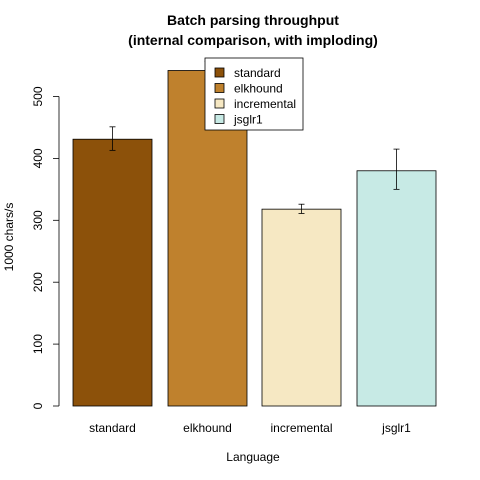 The image size is (480, 480). What do you see at coordinates (257, 73) in the screenshot?
I see `legend-label-standard: standard` at bounding box center [257, 73].